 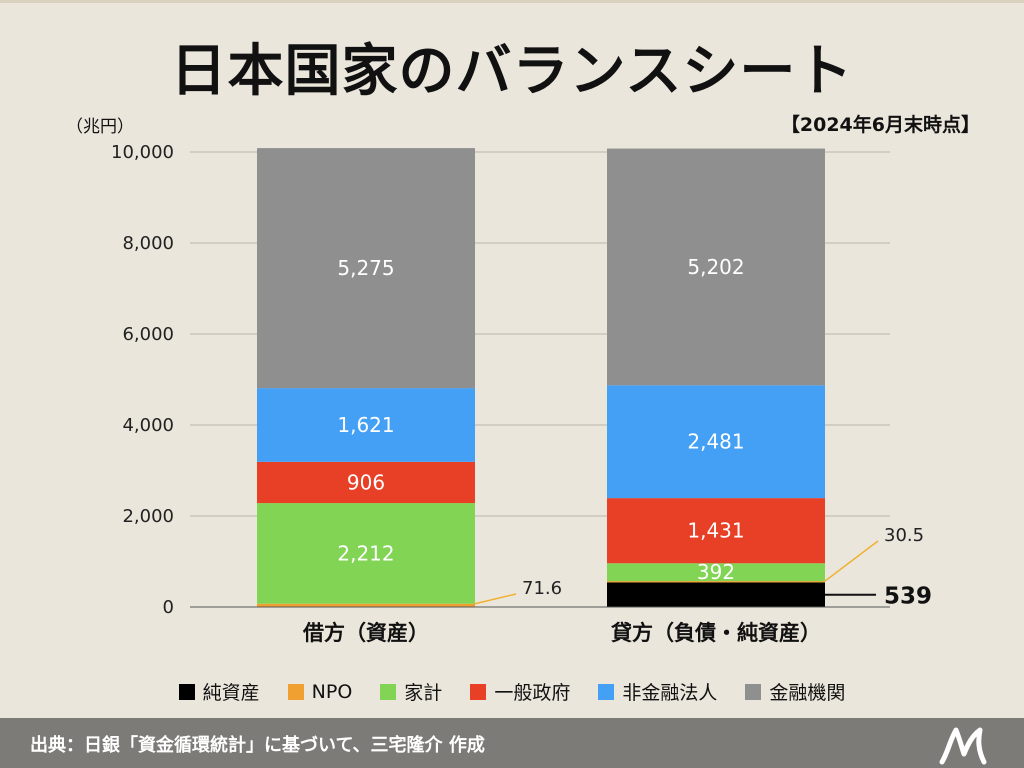 I want to click on legend-item: 非金融法人, so click(x=657, y=691).